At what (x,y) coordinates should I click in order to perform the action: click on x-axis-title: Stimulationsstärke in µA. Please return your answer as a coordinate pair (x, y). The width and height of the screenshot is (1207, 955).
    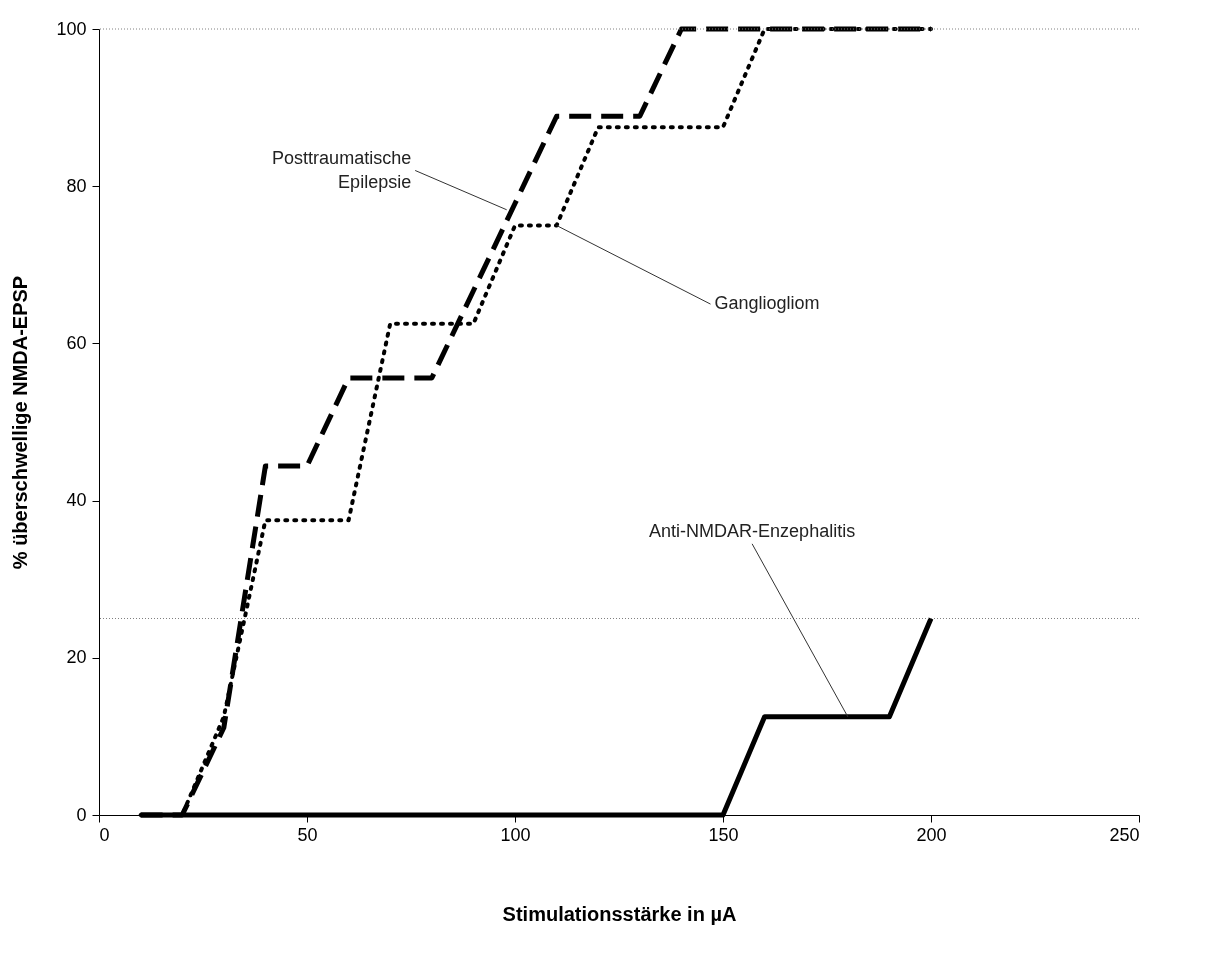
    Looking at the image, I should click on (619, 913).